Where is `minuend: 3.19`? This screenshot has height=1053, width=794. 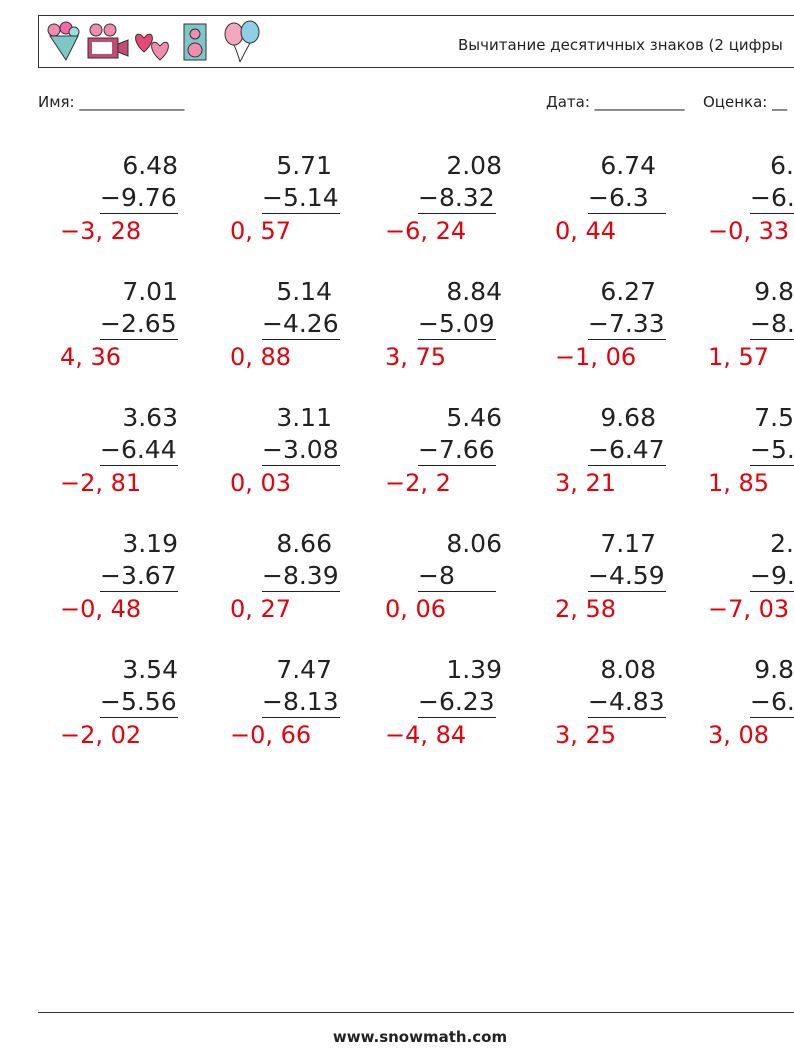
minuend: 3.19 is located at coordinates (150, 543).